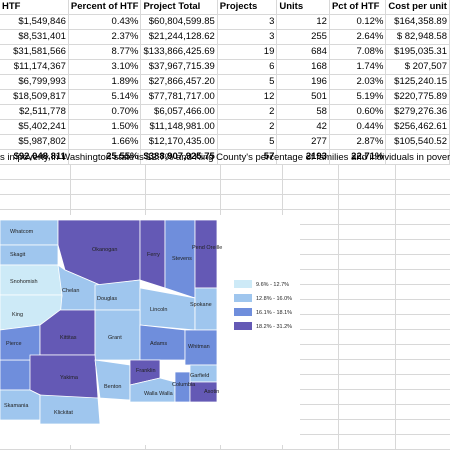 The height and width of the screenshot is (450, 450). What do you see at coordinates (34, 142) in the screenshot?
I see `cell: $5,987,802` at bounding box center [34, 142].